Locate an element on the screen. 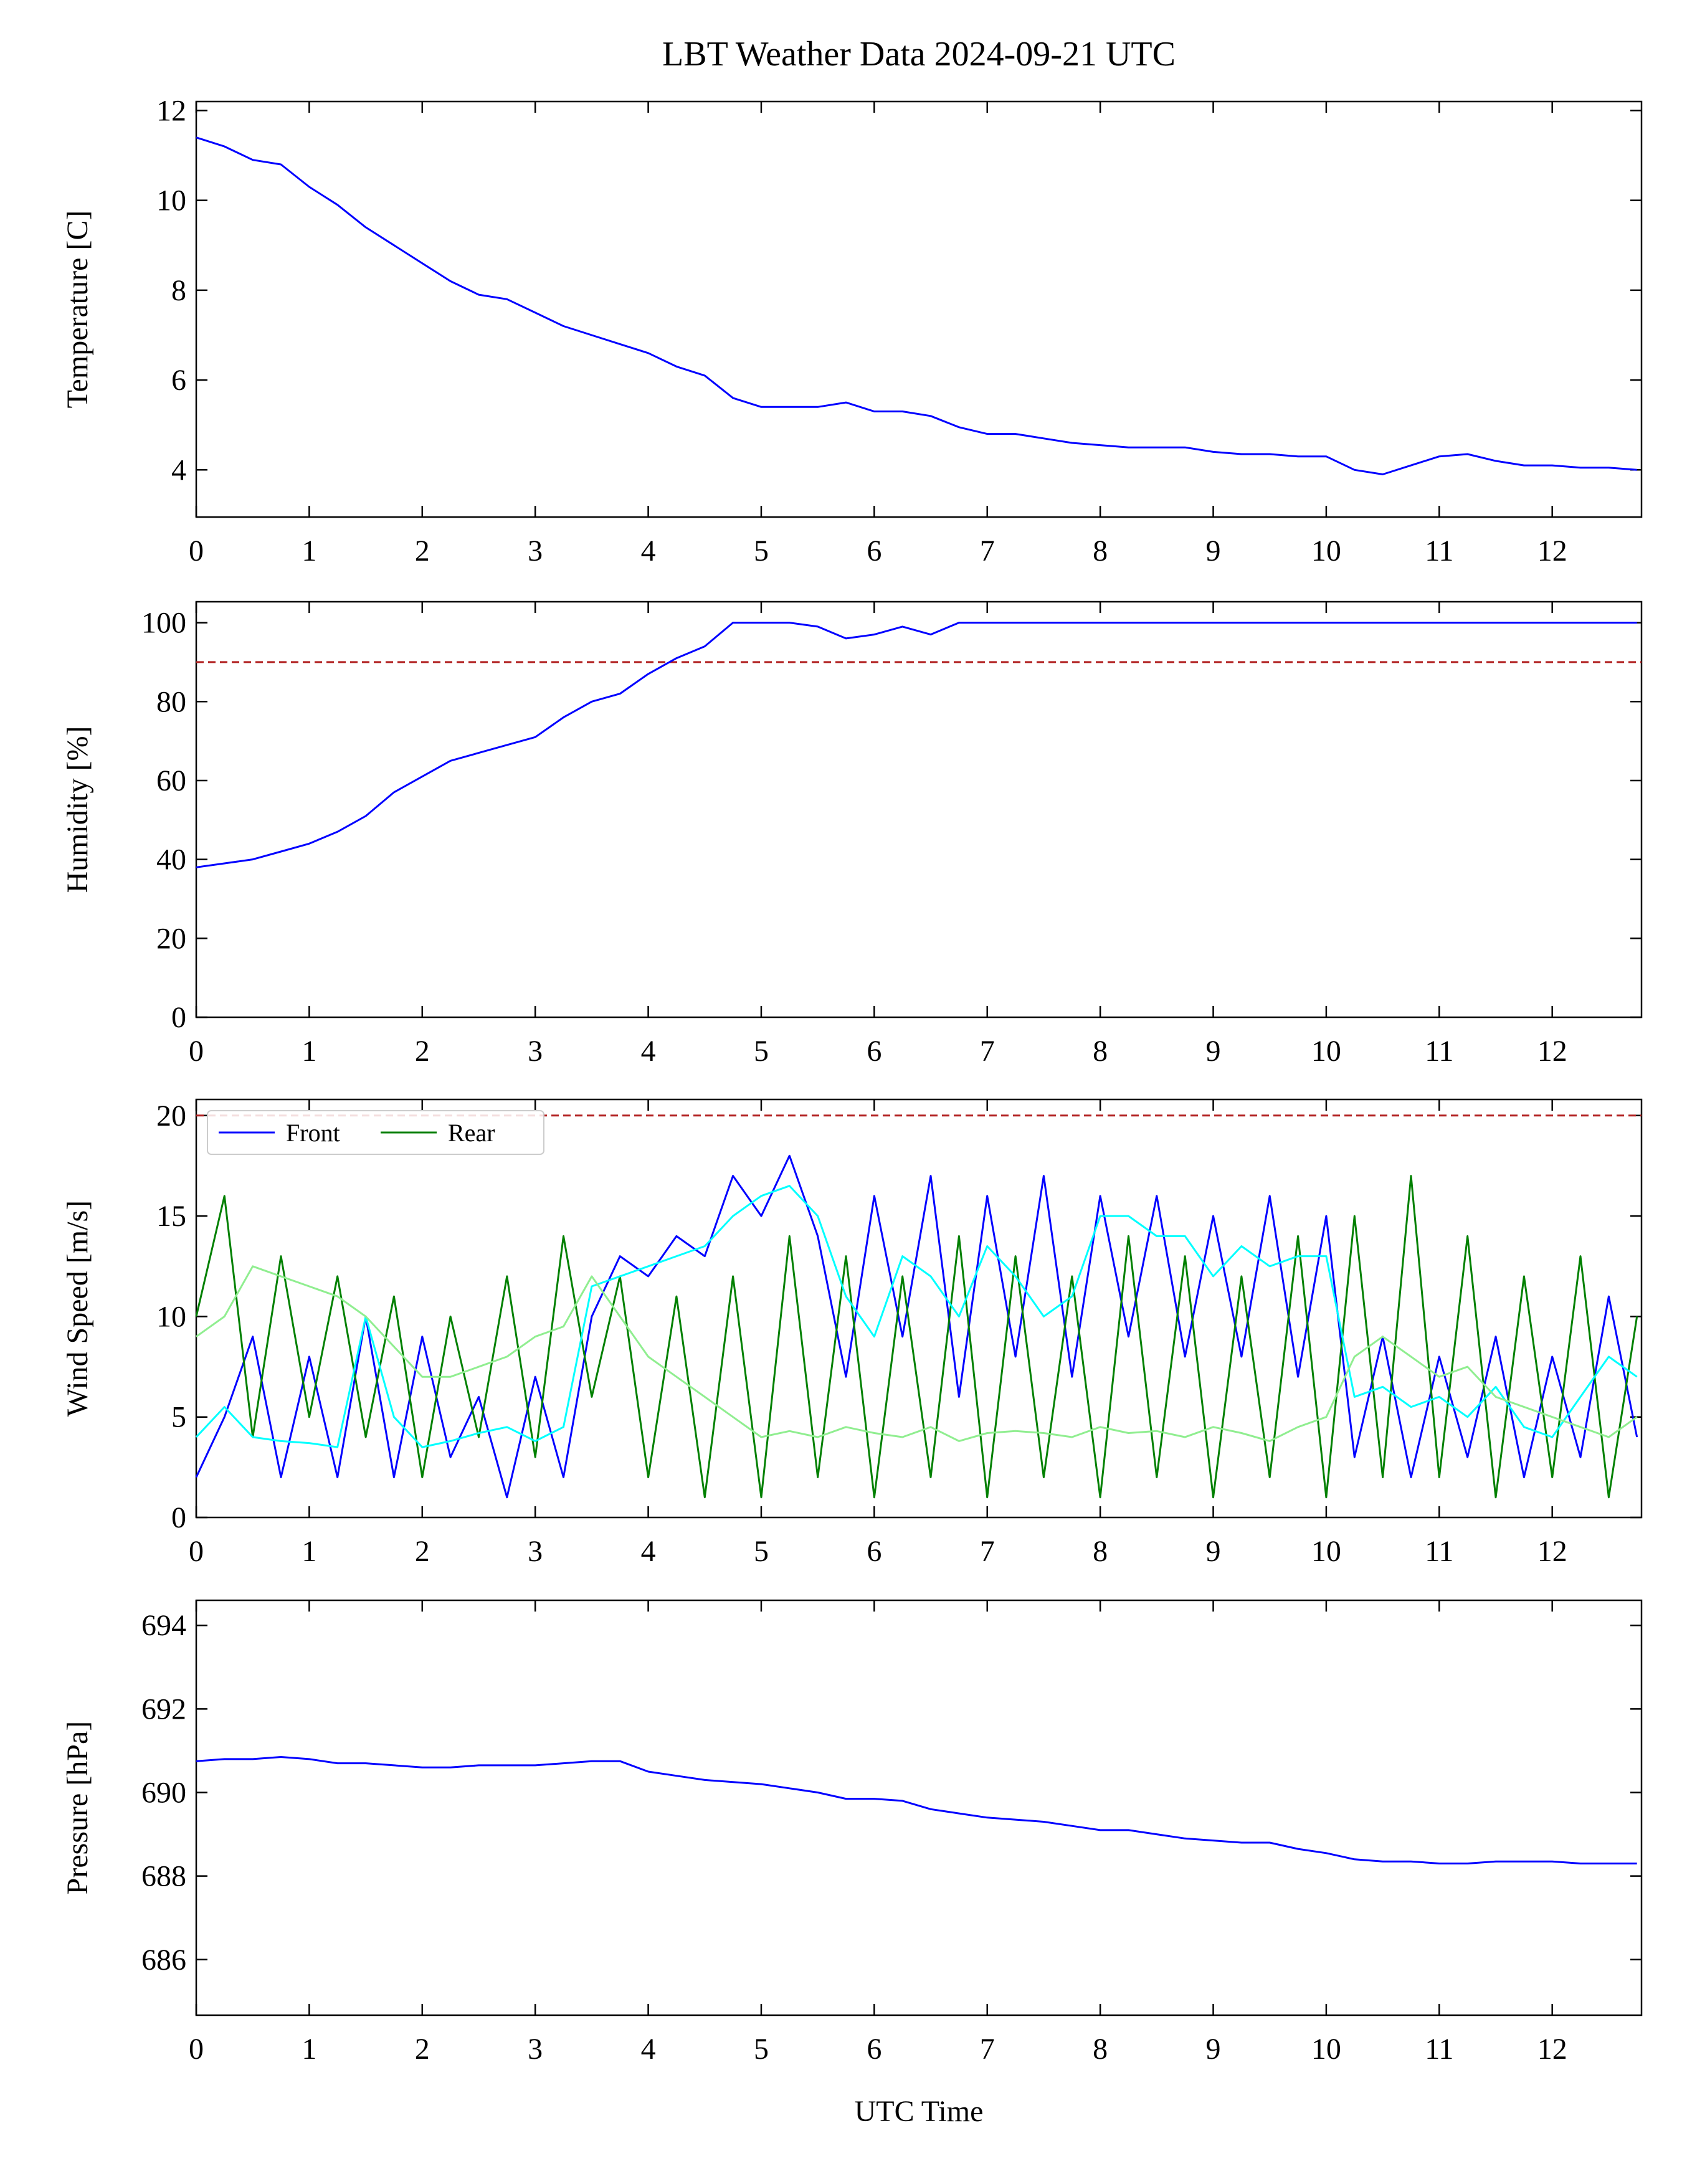 The width and height of the screenshot is (1682, 2184). legend-label: Rear is located at coordinates (471, 1133).